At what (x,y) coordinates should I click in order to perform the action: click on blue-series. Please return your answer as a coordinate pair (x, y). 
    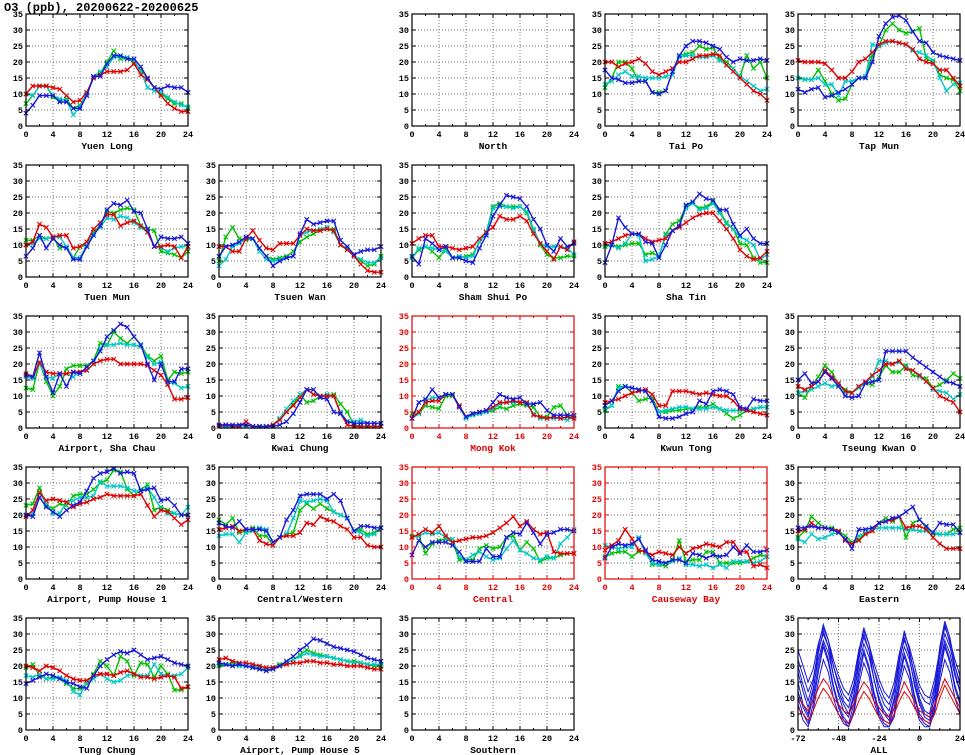
    Looking at the image, I should click on (879, 669).